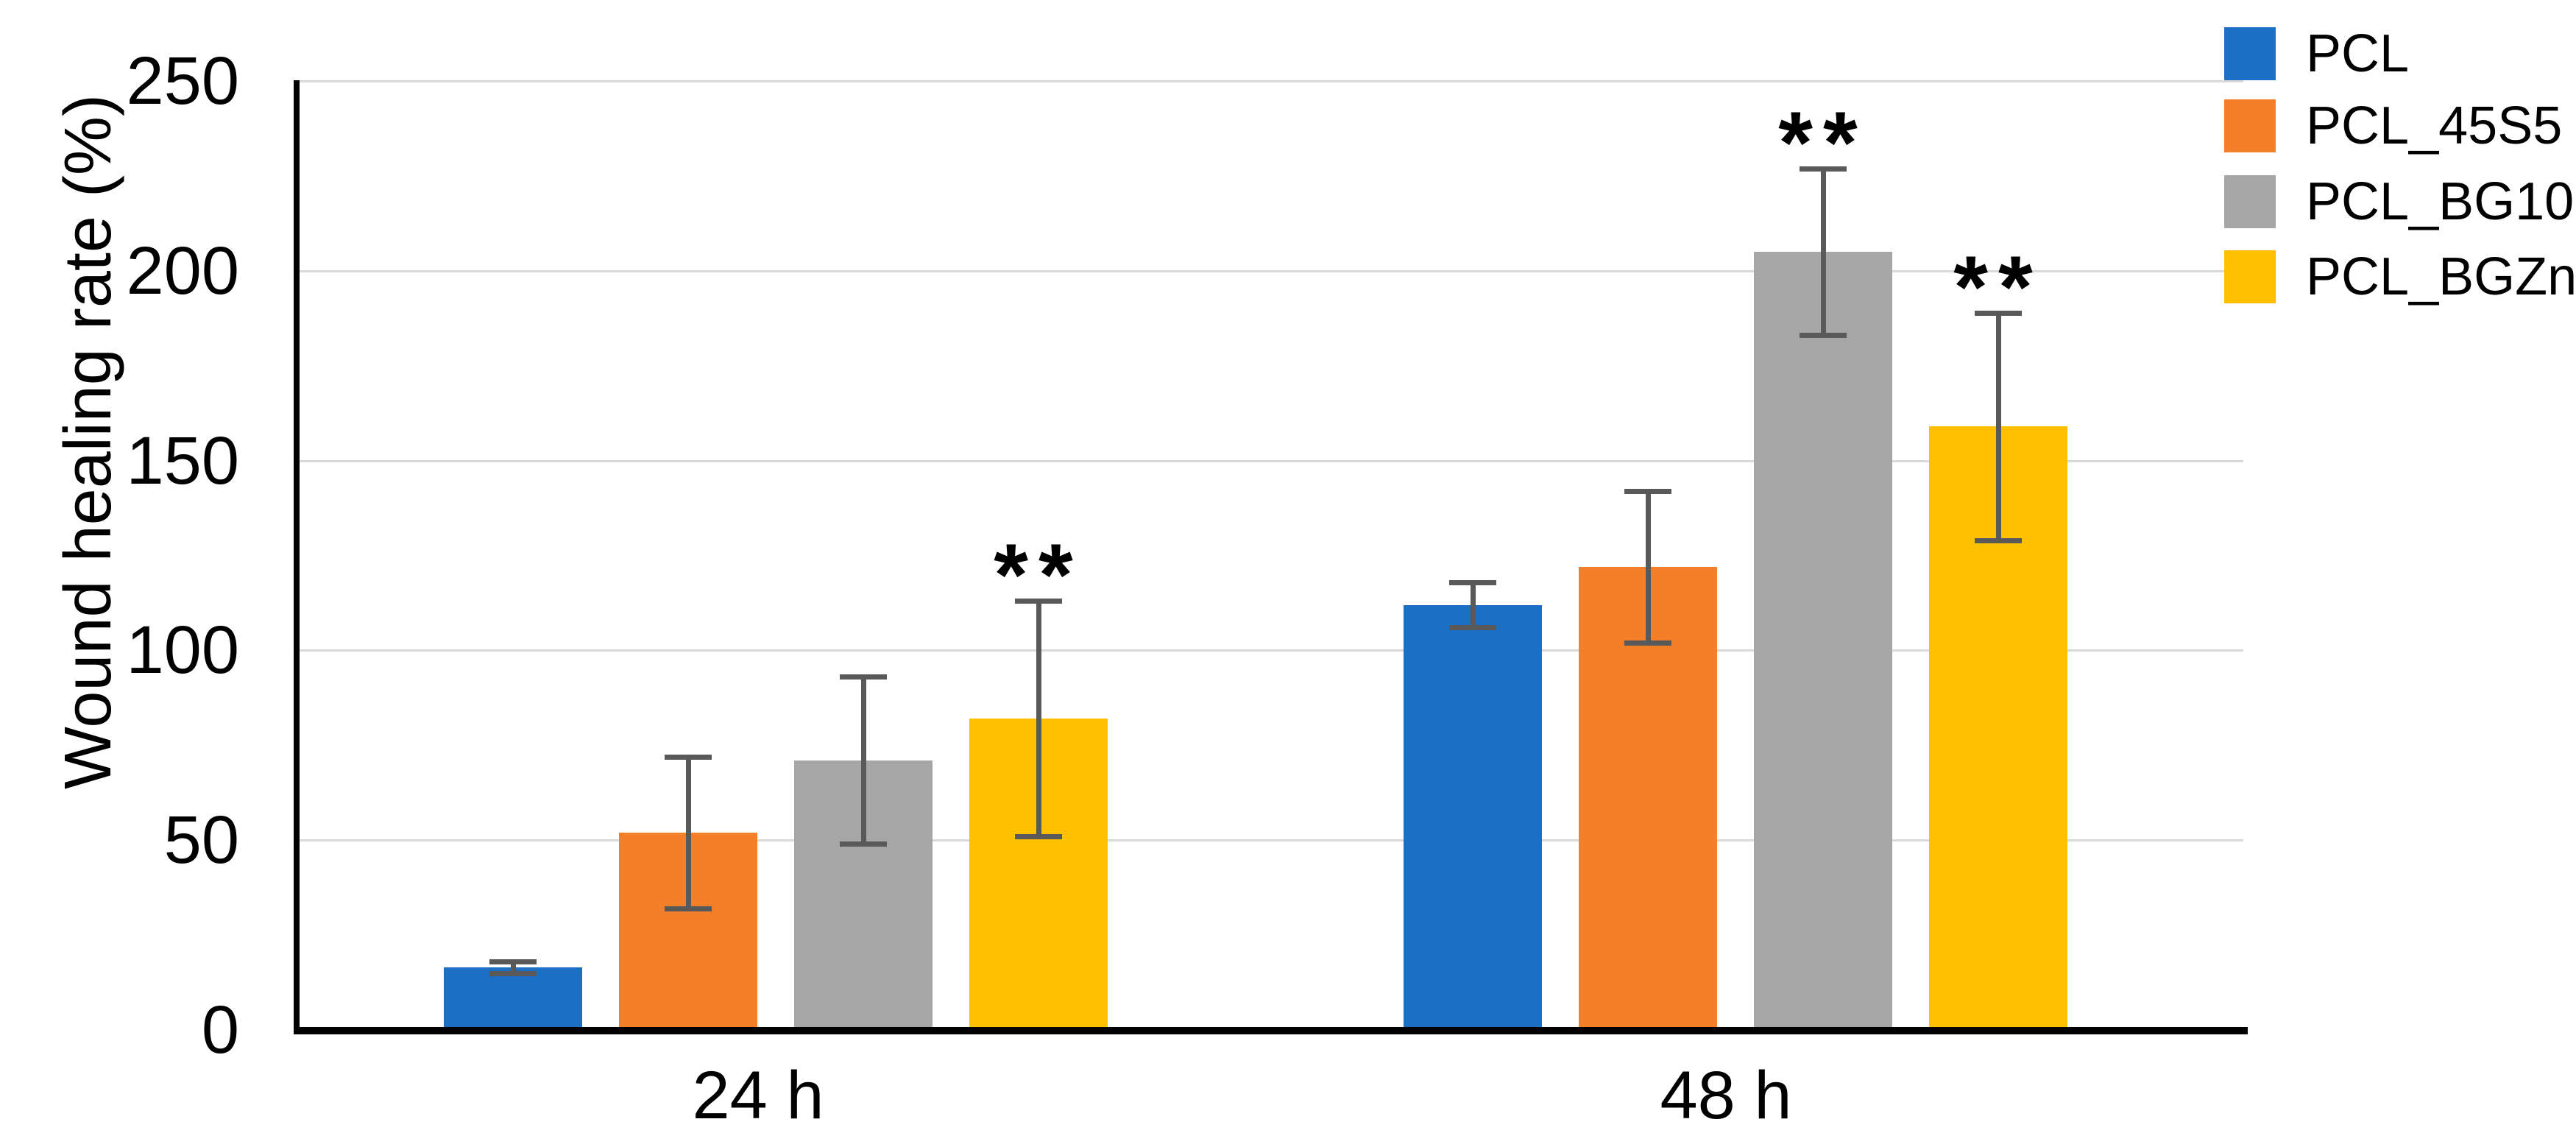 Image resolution: width=2576 pixels, height=1147 pixels. What do you see at coordinates (183, 270) in the screenshot?
I see `y-tick-label-200: 200` at bounding box center [183, 270].